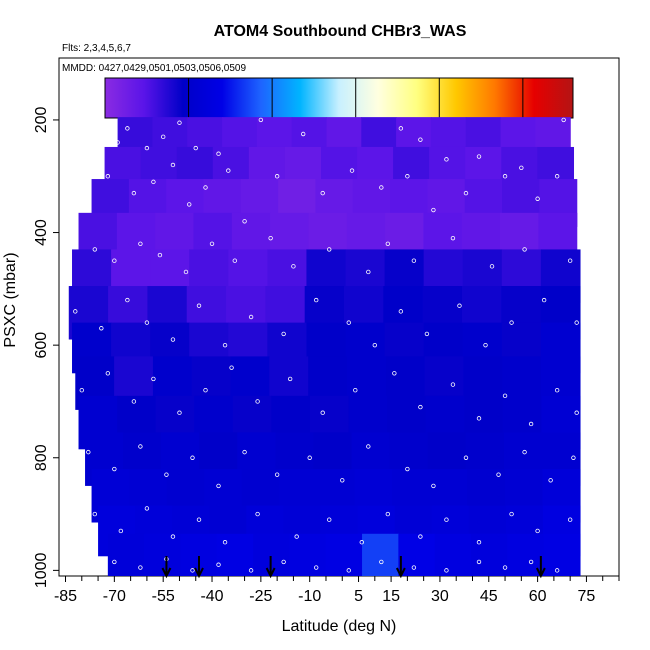 This screenshot has width=650, height=650. I want to click on y-axis: 200 400 600 800 1000, so click(46, 347).